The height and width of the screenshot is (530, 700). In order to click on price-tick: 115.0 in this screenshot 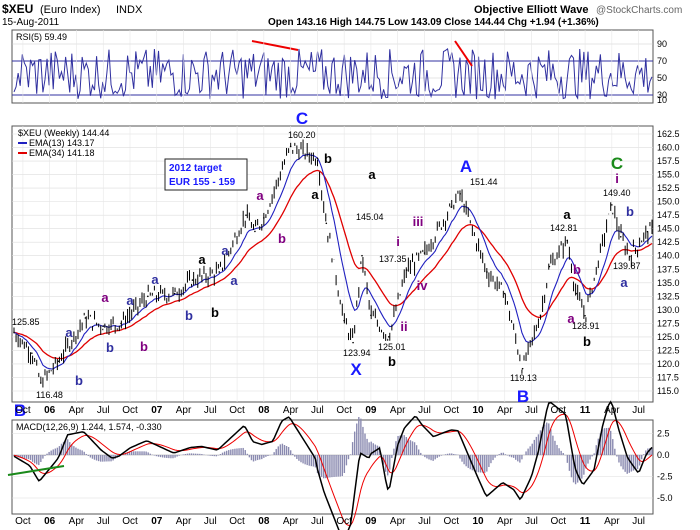, I will do `click(668, 391)`.